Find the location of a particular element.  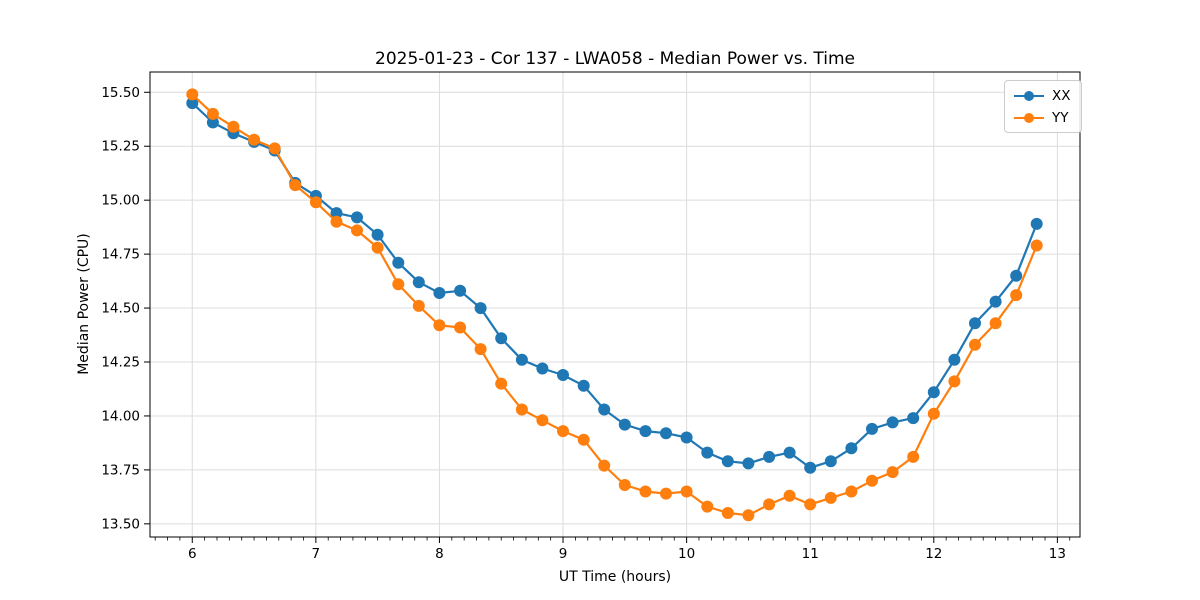

y-tick-label: 14.50 is located at coordinates (120, 309).